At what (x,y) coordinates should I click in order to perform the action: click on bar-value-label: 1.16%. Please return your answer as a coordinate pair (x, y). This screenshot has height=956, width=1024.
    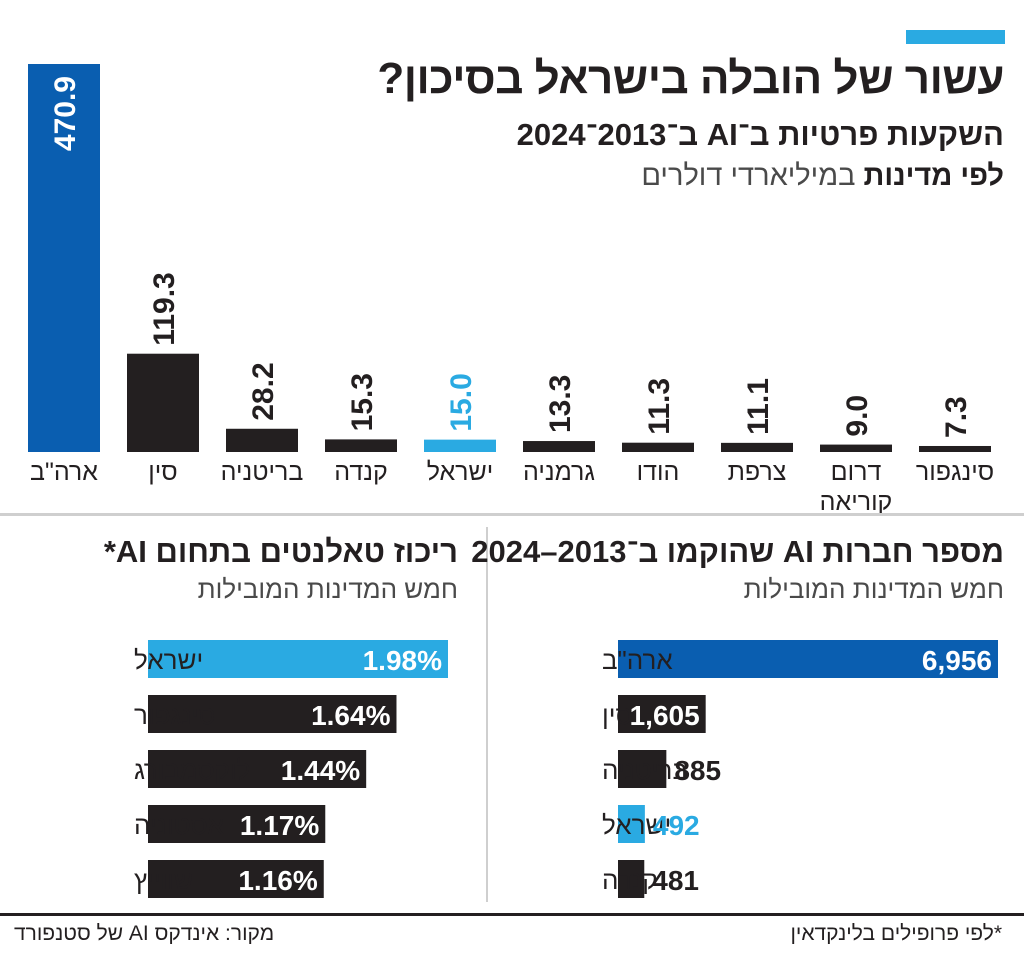
    Looking at the image, I should click on (277, 880).